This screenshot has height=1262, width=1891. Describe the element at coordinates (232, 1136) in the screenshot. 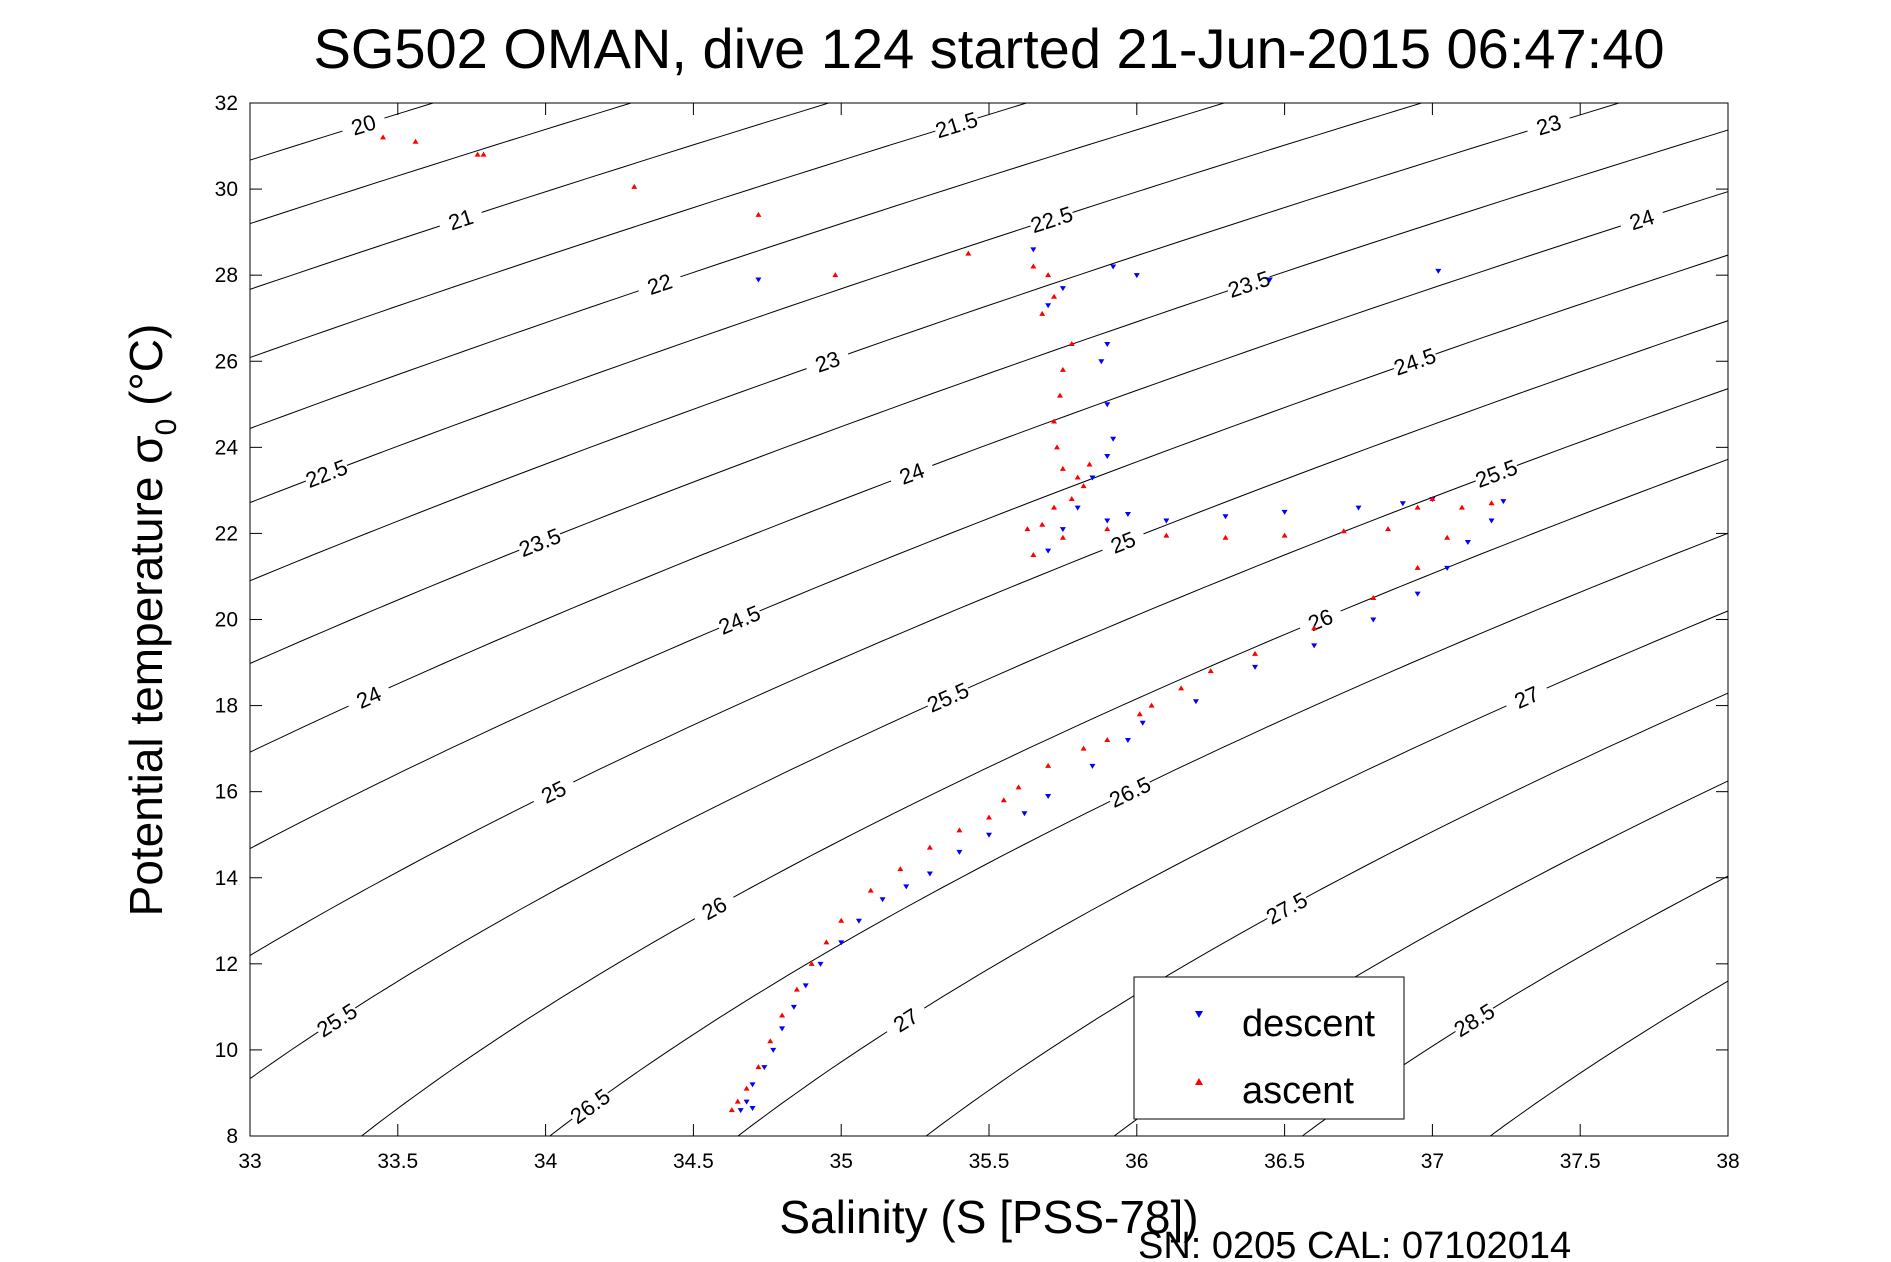

I see `y-tick-label: 8` at that location.